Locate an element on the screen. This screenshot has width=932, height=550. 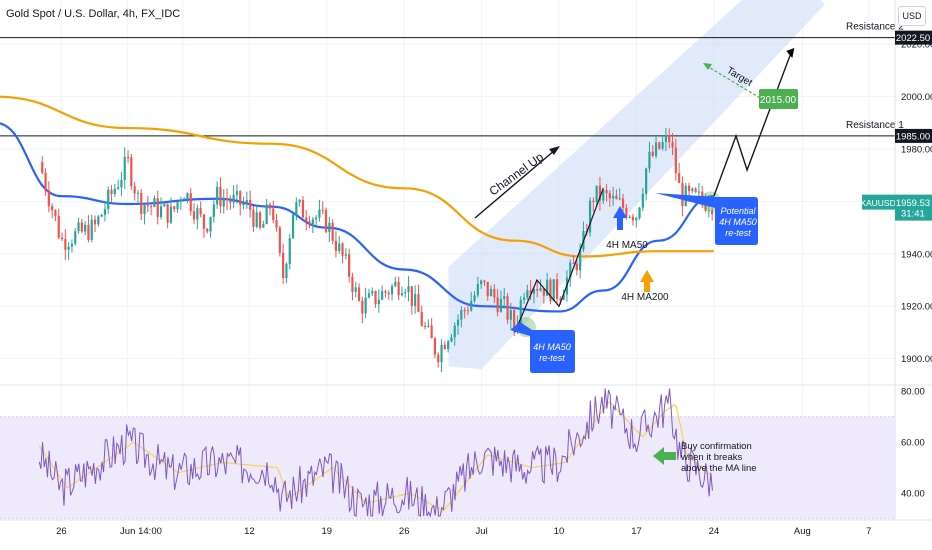
buy-confirmation-text: above the MA line is located at coordinates (719, 468).